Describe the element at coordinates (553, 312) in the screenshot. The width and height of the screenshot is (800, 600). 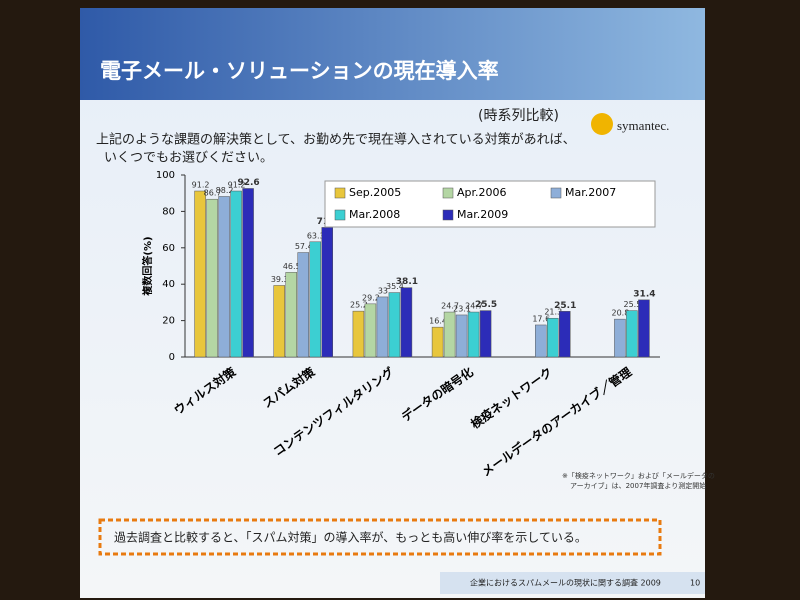
I see `value-label: 21.3` at that location.